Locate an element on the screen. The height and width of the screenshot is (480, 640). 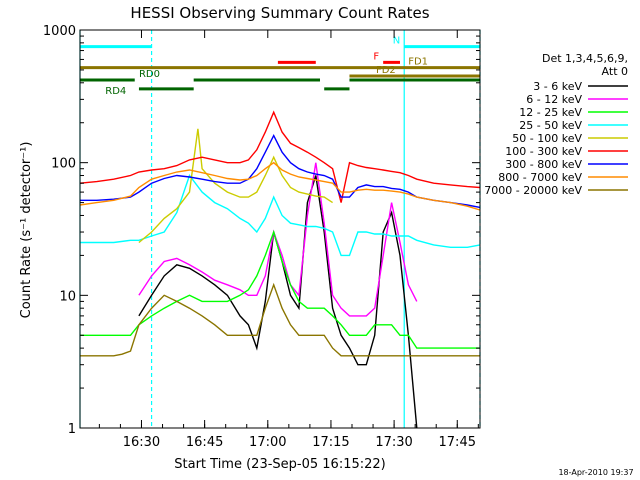
status-label-fd1: FD1 is located at coordinates (418, 62).